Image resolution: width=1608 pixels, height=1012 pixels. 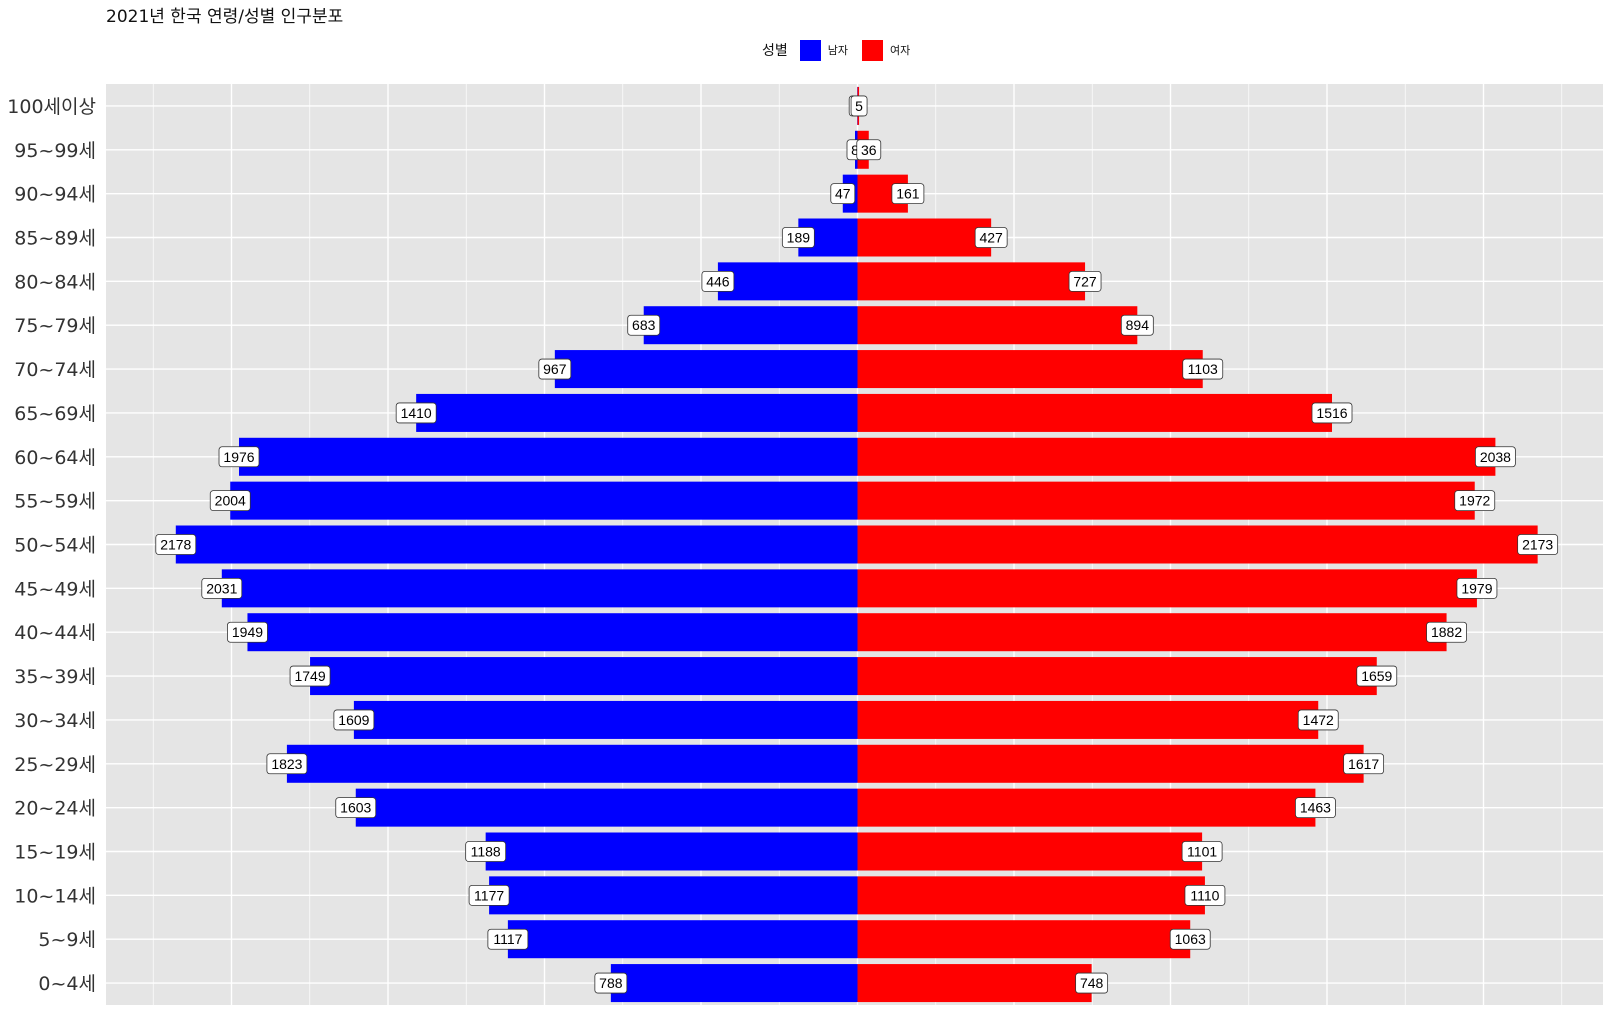 I want to click on data-label-male: 1823, so click(x=286, y=764).